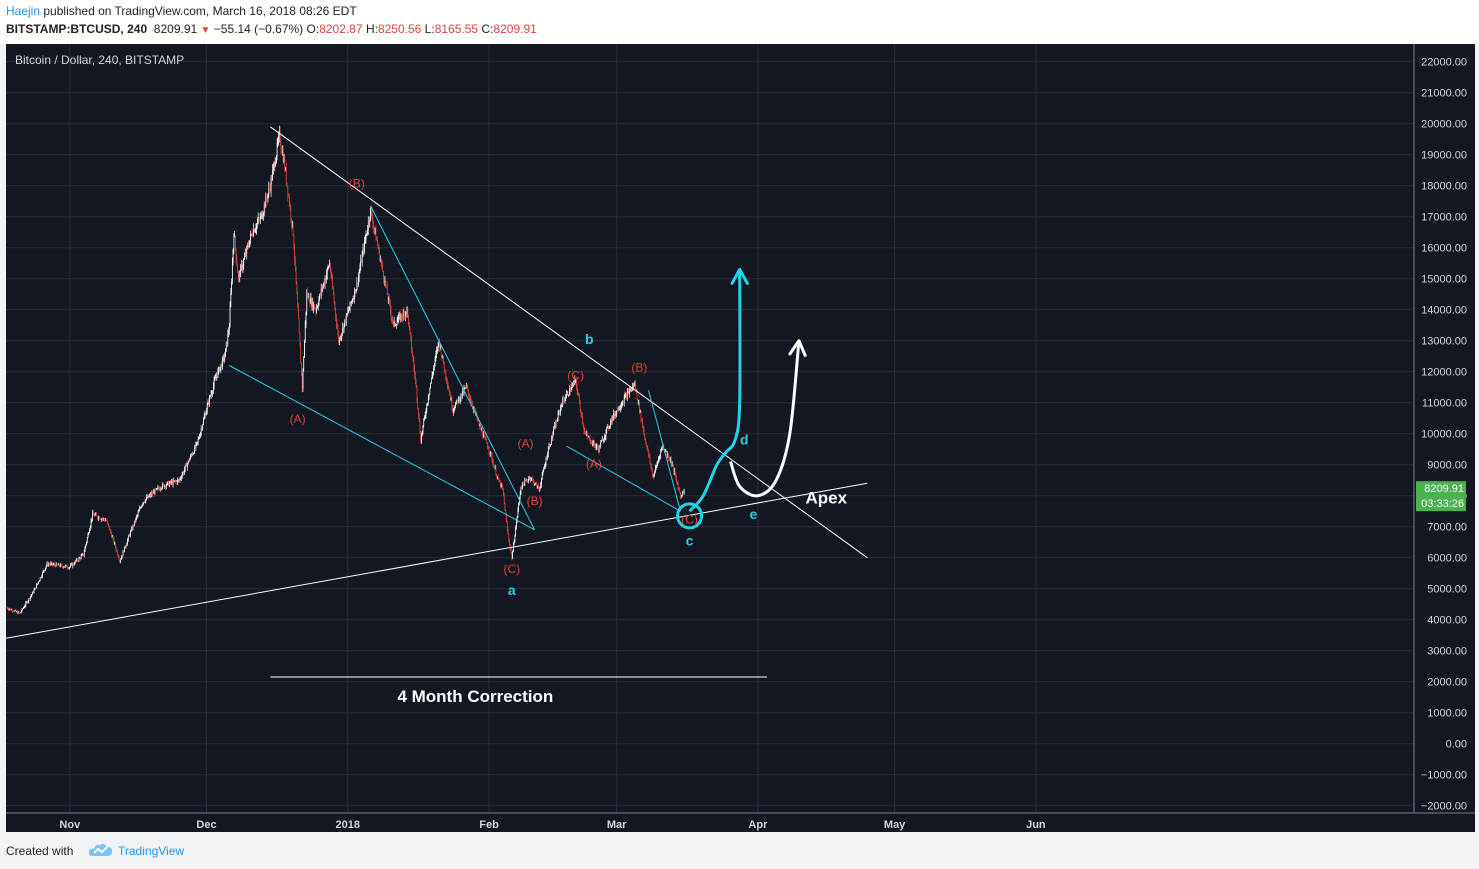 This screenshot has width=1479, height=869. Describe the element at coordinates (453, 368) in the screenshot. I see `trendline-channel-a-upper` at that location.